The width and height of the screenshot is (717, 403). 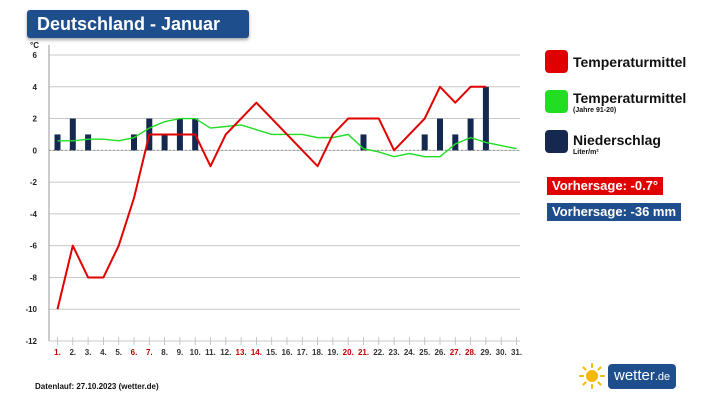 I want to click on legend-precip: Niederschlag Liter/m², so click(x=603, y=144).